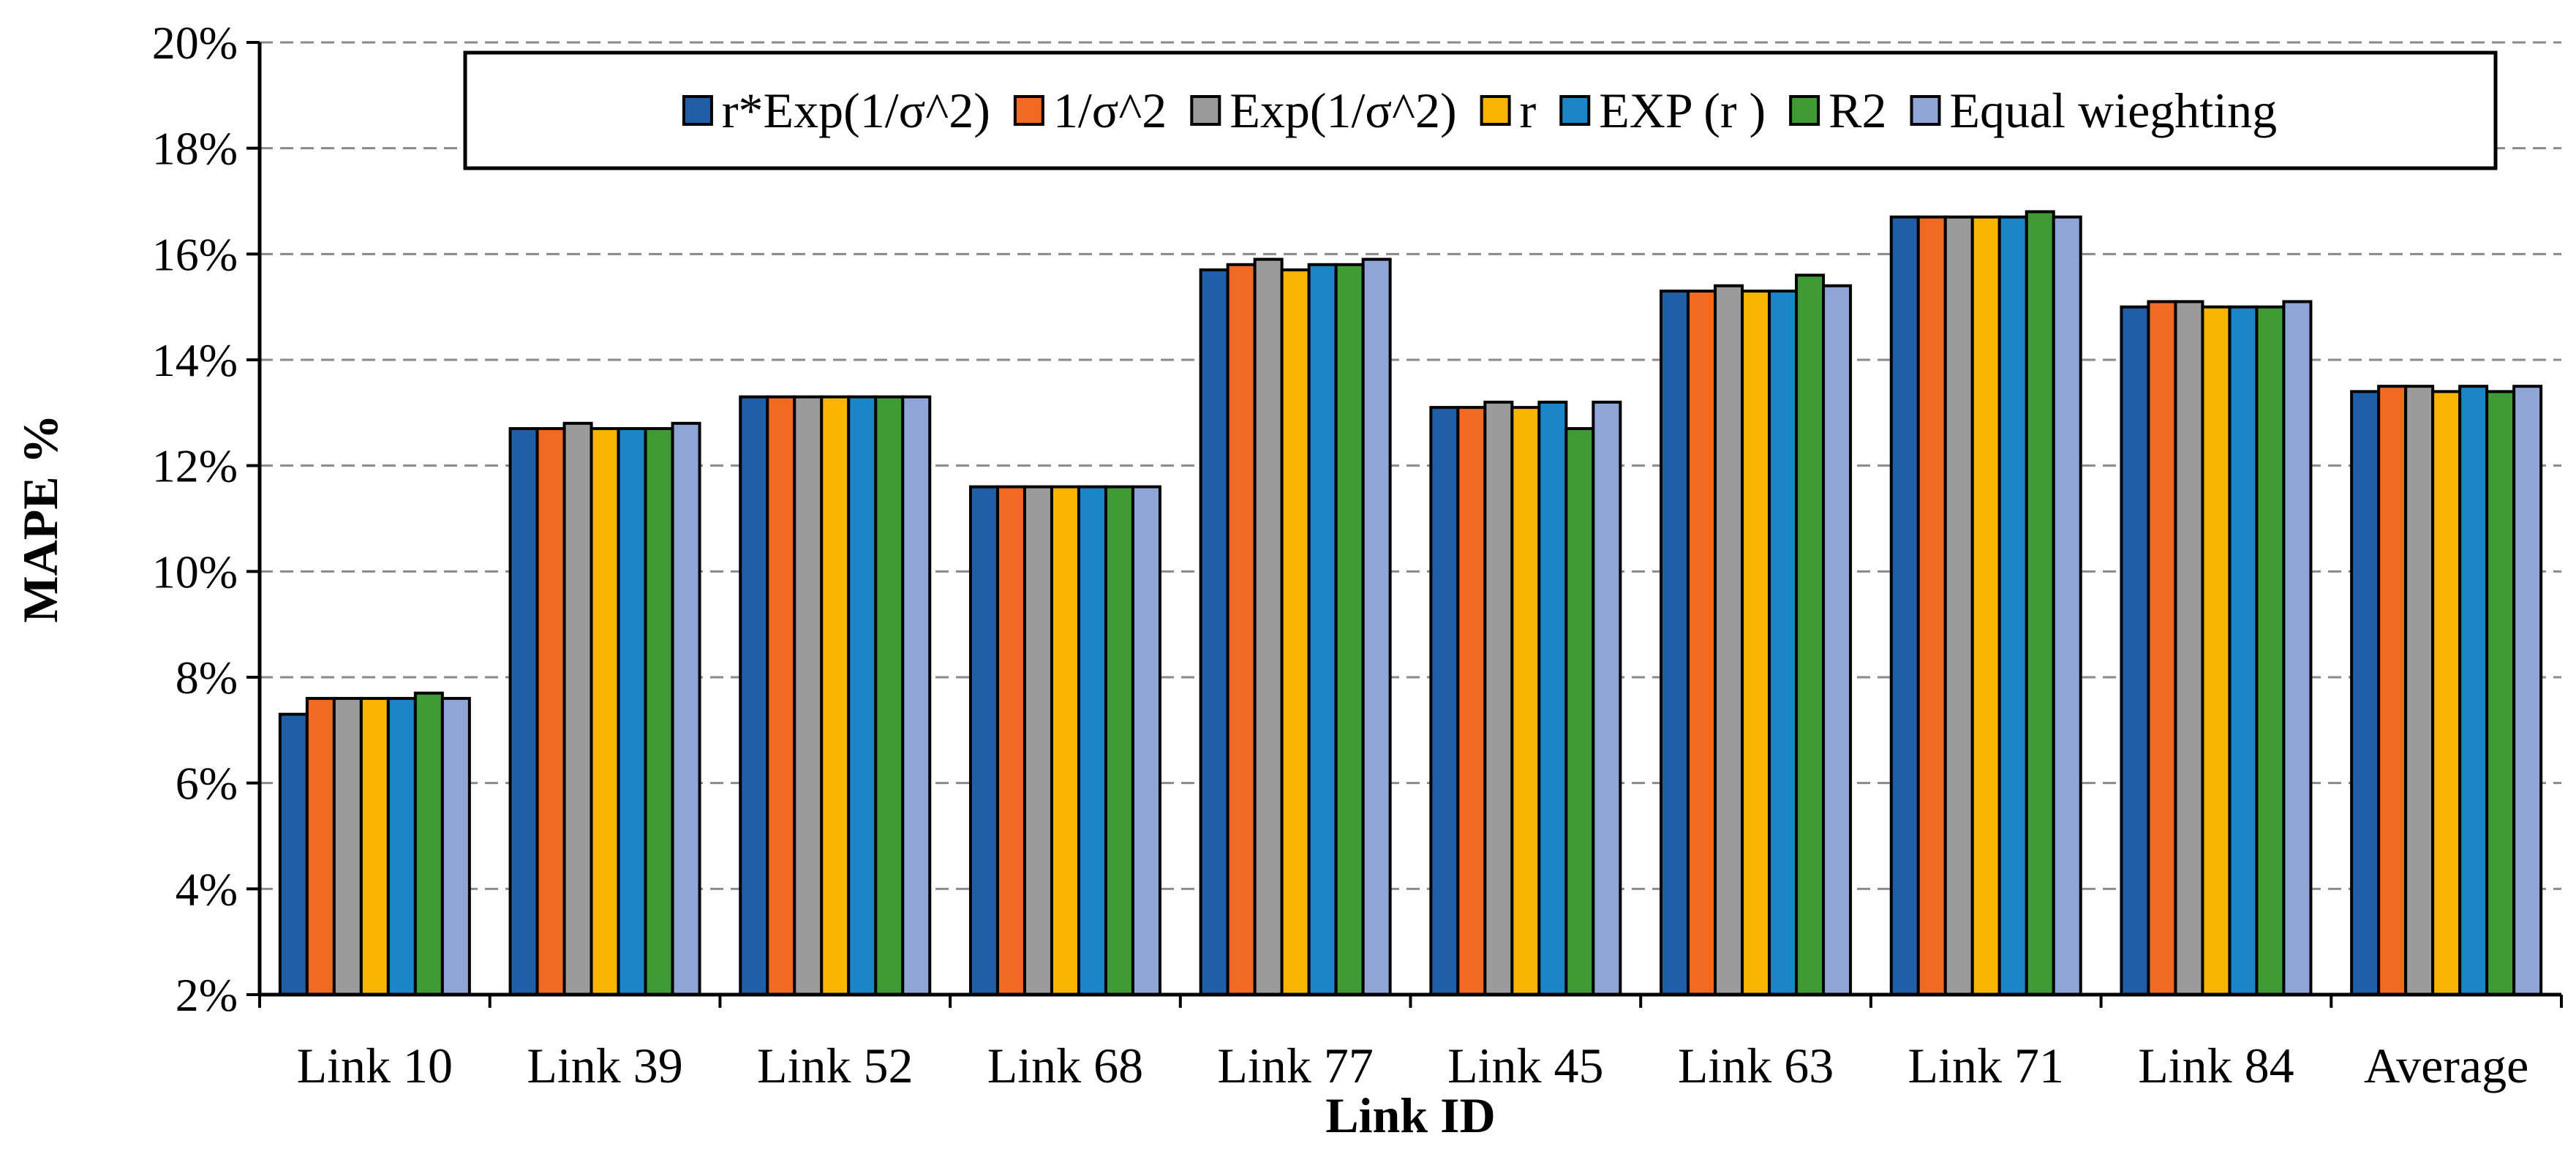  I want to click on legend-label: Equal wieghting, so click(2114, 110).